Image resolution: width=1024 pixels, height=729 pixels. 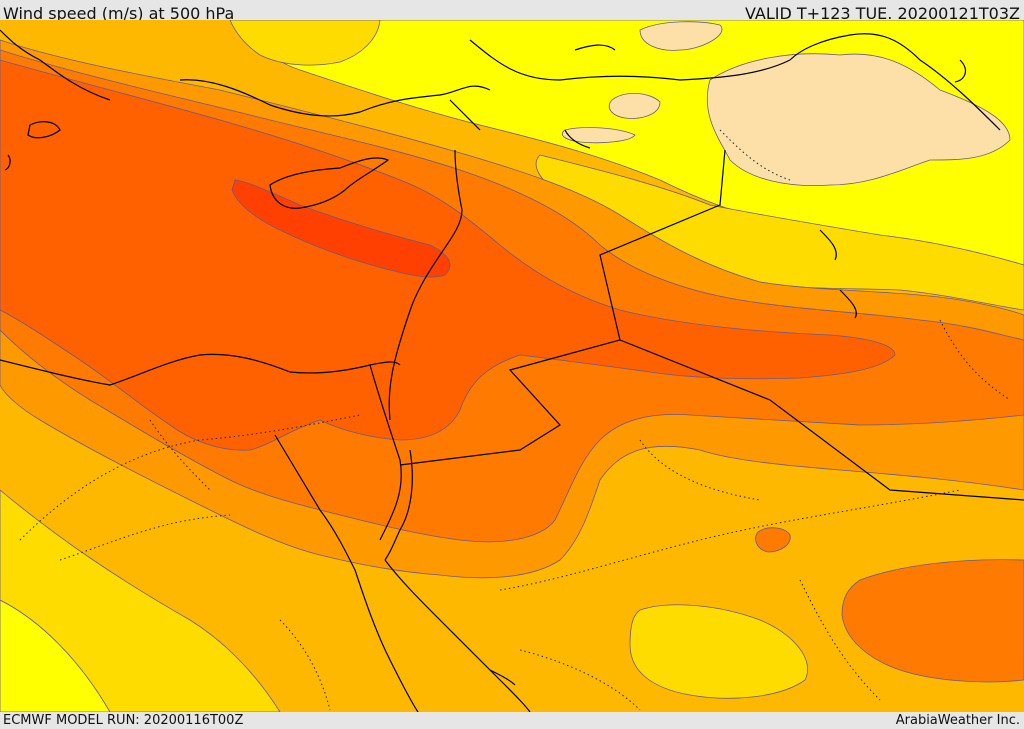 I want to click on wind-band-beige-n2, so click(x=634, y=106).